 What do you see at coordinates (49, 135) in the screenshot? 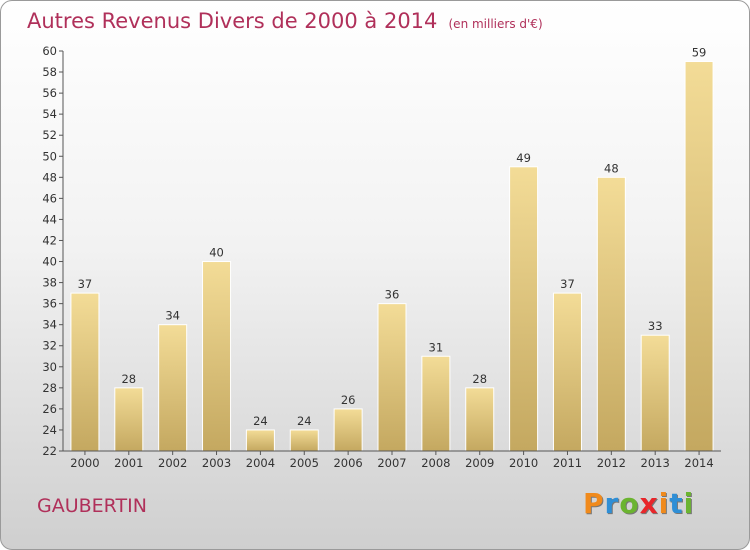
I see `y-tick-label: 52` at bounding box center [49, 135].